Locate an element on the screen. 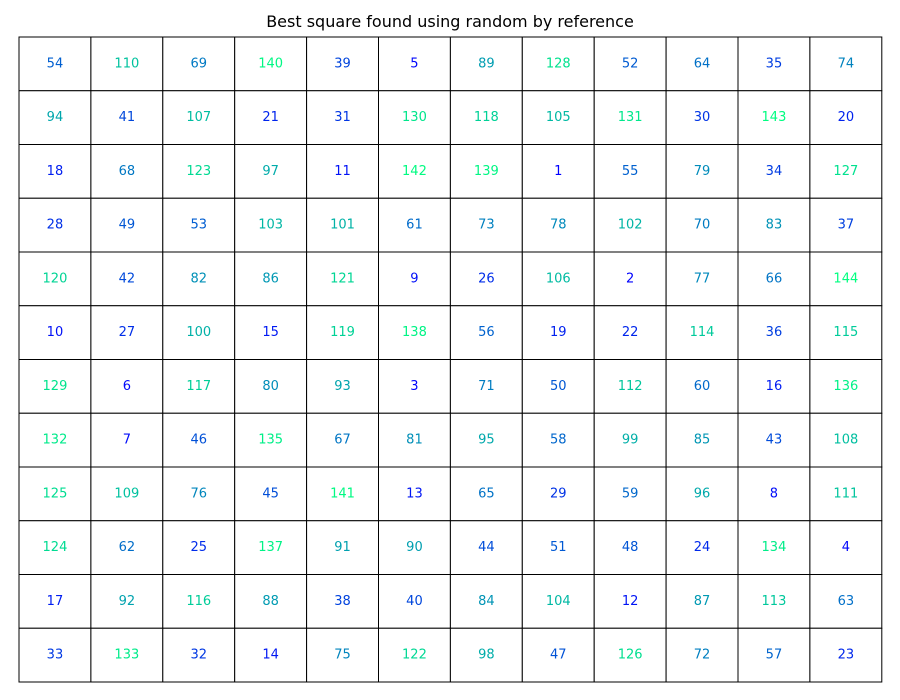  cell-value-label: 87 is located at coordinates (702, 601).